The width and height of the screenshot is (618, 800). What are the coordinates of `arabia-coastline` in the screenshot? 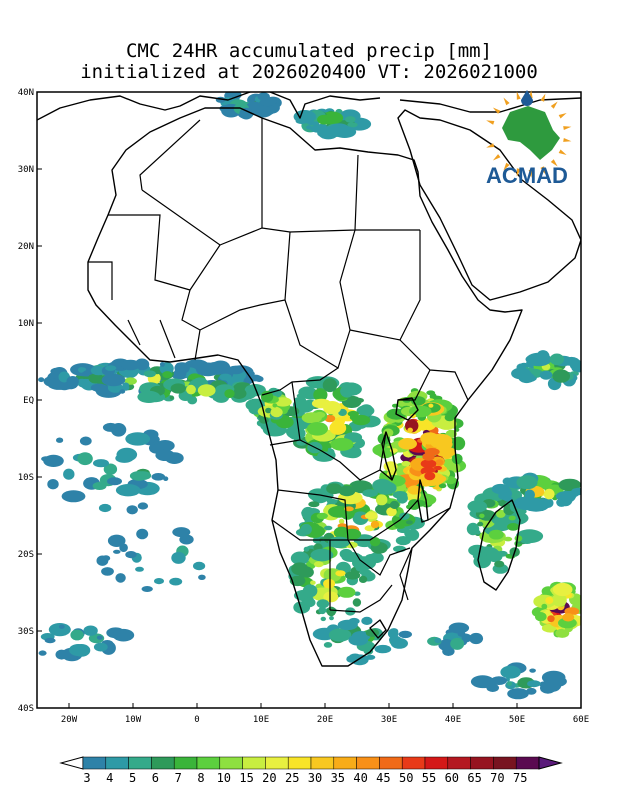 It's located at (489, 205).